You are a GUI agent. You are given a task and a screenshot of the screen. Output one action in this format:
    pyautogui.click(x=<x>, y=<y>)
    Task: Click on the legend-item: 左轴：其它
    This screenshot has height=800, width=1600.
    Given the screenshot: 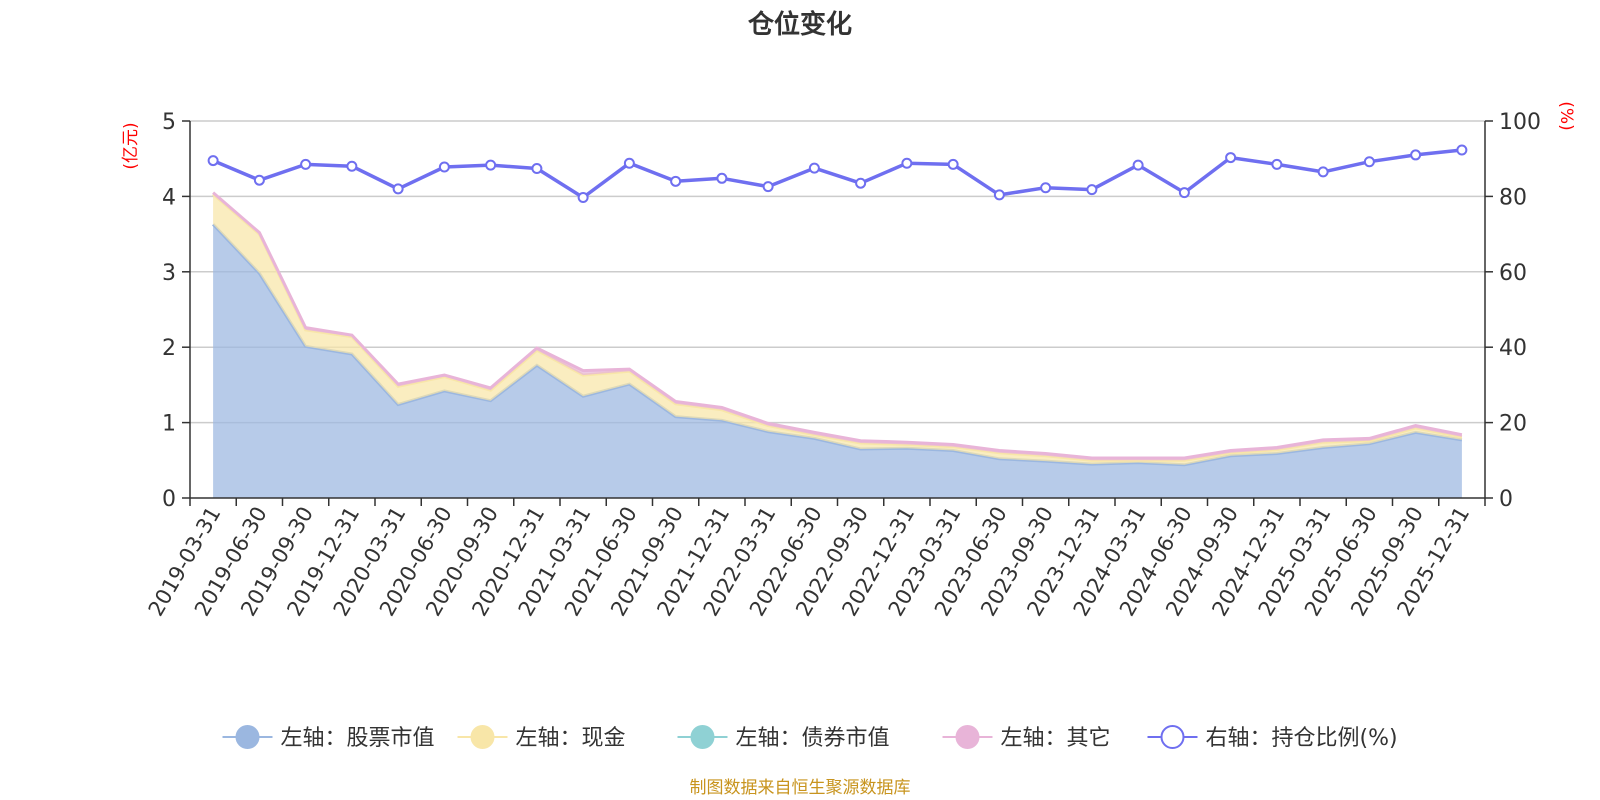 What is the action you would take?
    pyautogui.click(x=1026, y=738)
    